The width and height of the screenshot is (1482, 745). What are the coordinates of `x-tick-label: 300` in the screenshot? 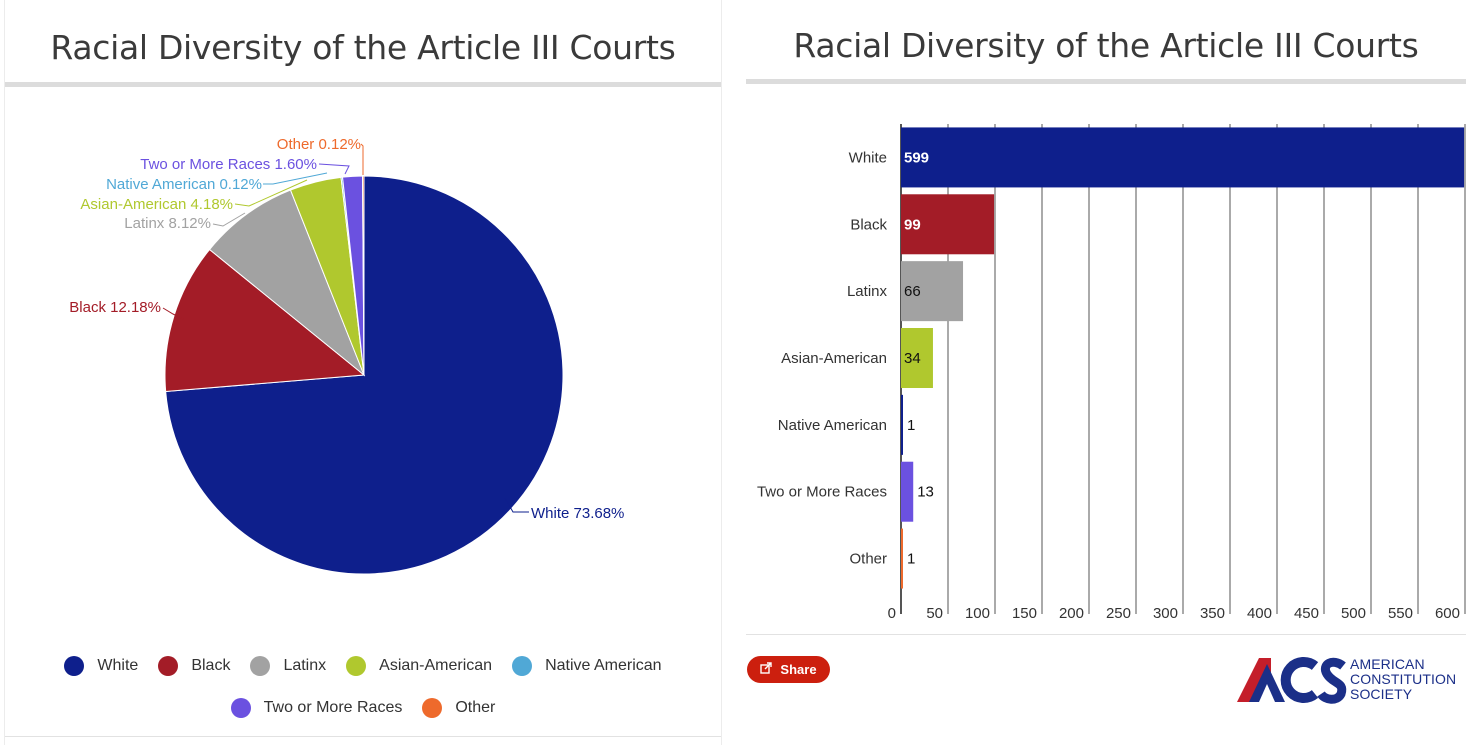 It's located at (1165, 613).